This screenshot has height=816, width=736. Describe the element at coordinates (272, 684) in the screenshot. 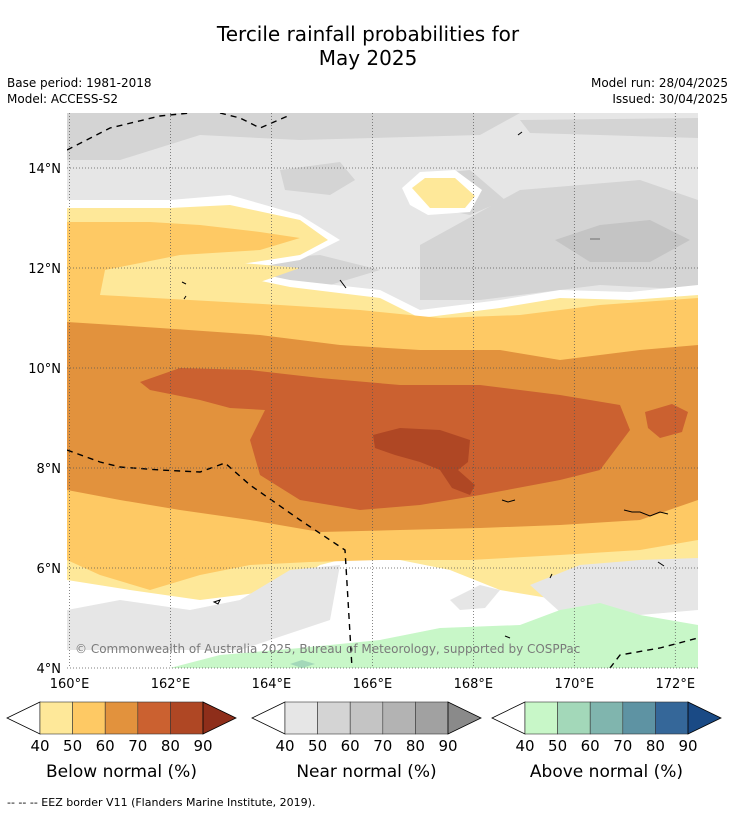

I see `longitude-label: 164°E` at that location.